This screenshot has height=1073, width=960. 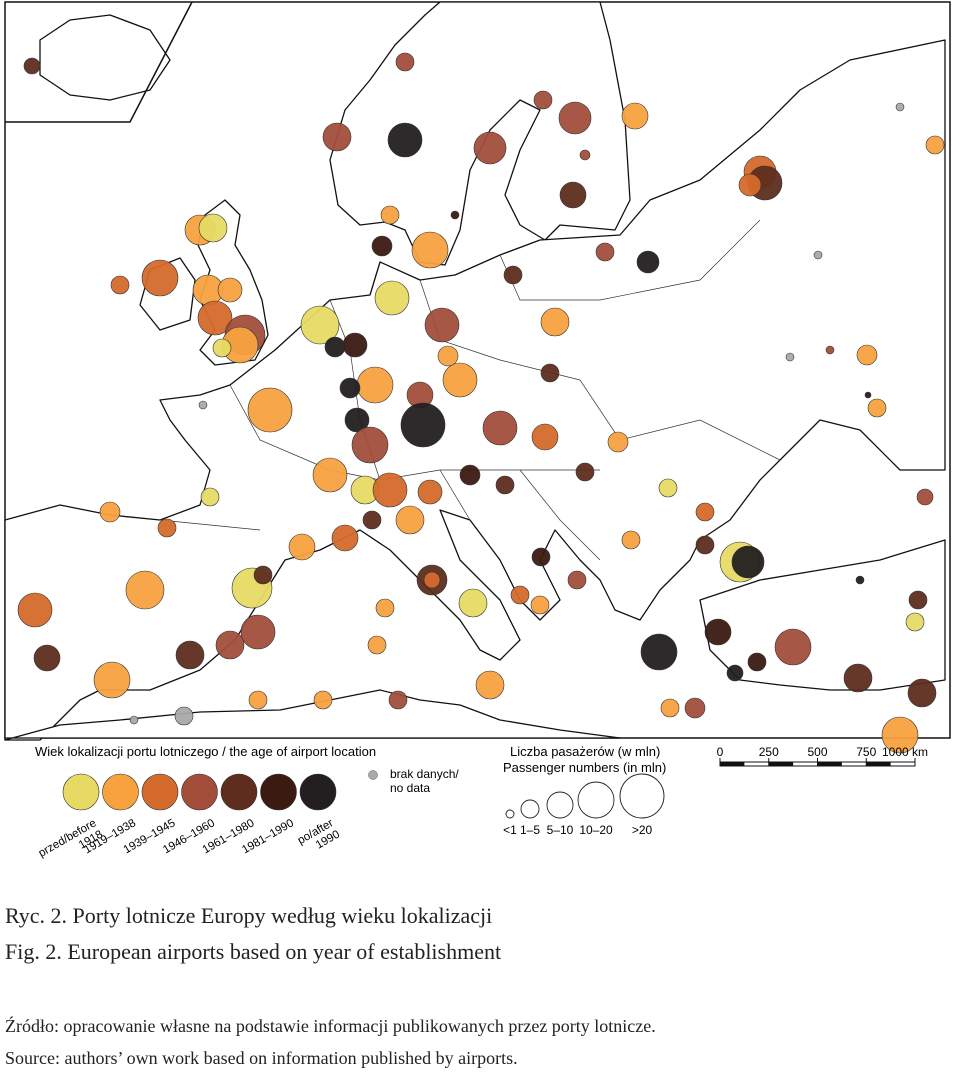 I want to click on scale-label: 250, so click(x=769, y=752).